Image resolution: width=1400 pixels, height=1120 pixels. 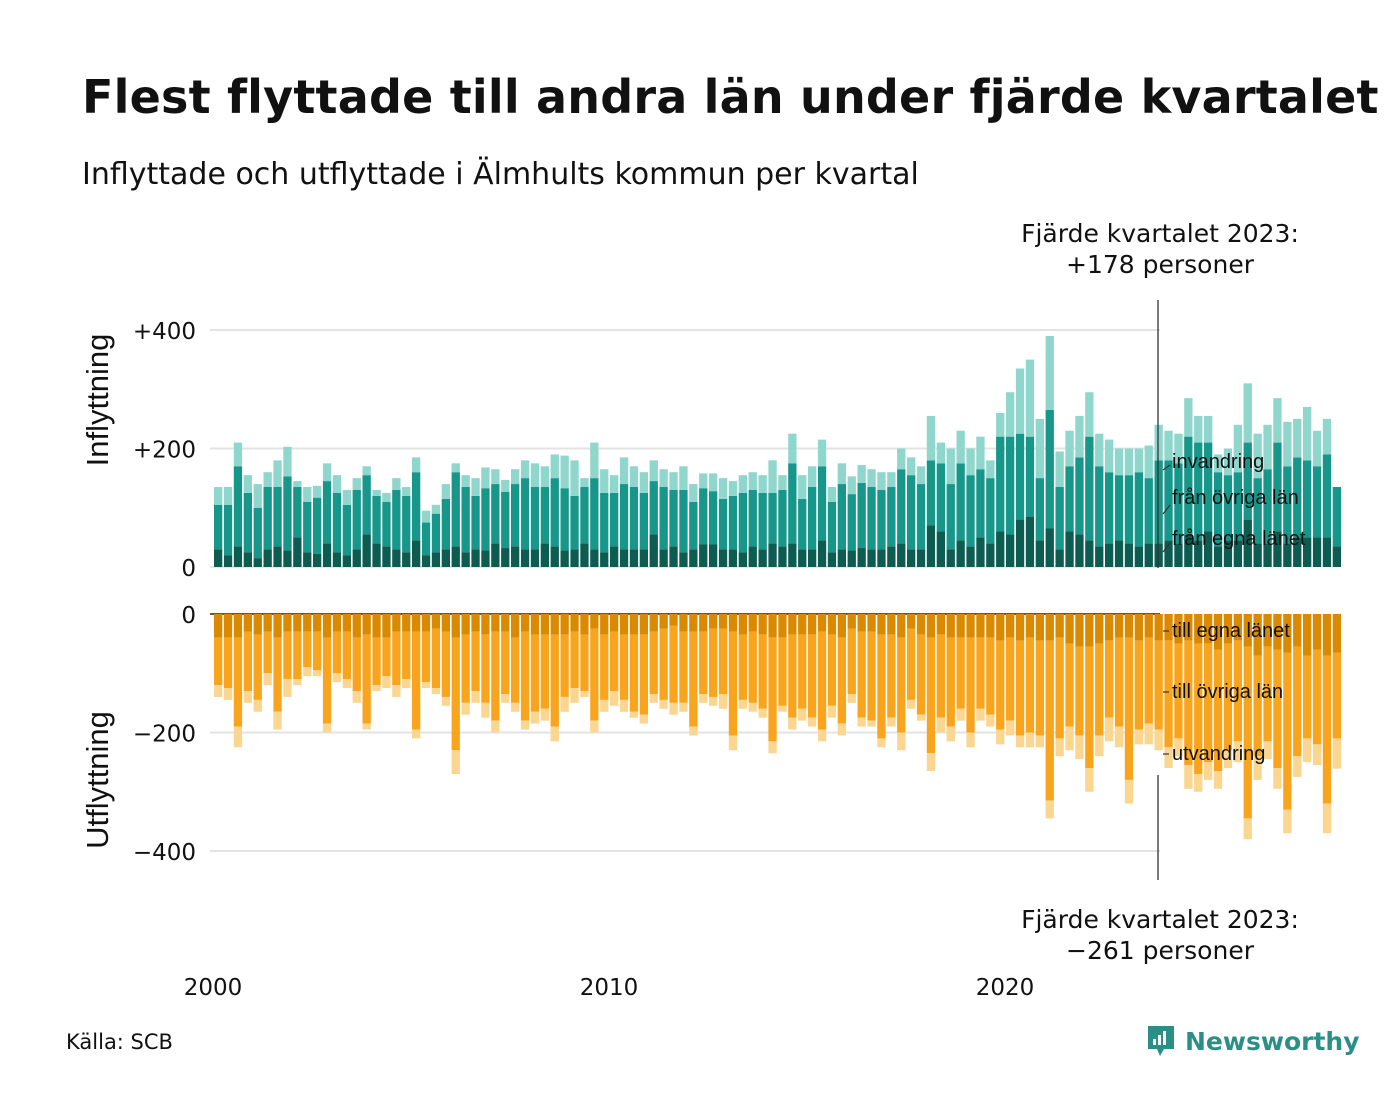 What do you see at coordinates (1160, 233) in the screenshot?
I see `callout-inflow-line1: Fjärde kvartalet 2023:` at bounding box center [1160, 233].